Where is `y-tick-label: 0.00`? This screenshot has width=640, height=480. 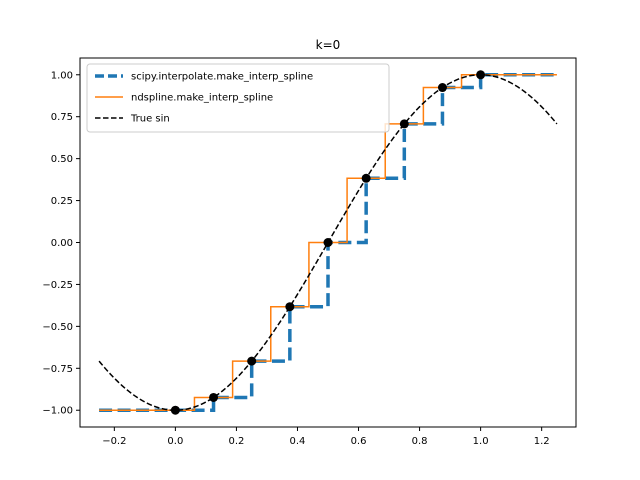 y-tick-label: 0.00 is located at coordinates (62, 243).